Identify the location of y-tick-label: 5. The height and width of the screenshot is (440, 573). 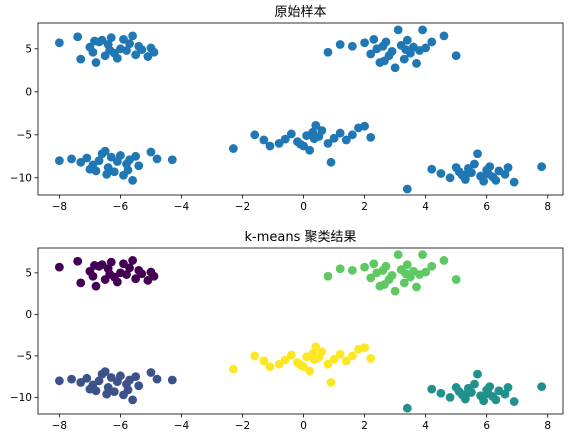
(28, 50).